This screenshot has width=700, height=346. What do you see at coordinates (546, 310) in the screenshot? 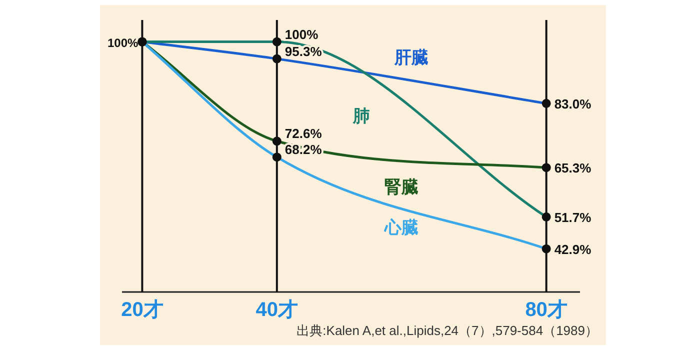
I see `x-tick-label: 80才` at bounding box center [546, 310].